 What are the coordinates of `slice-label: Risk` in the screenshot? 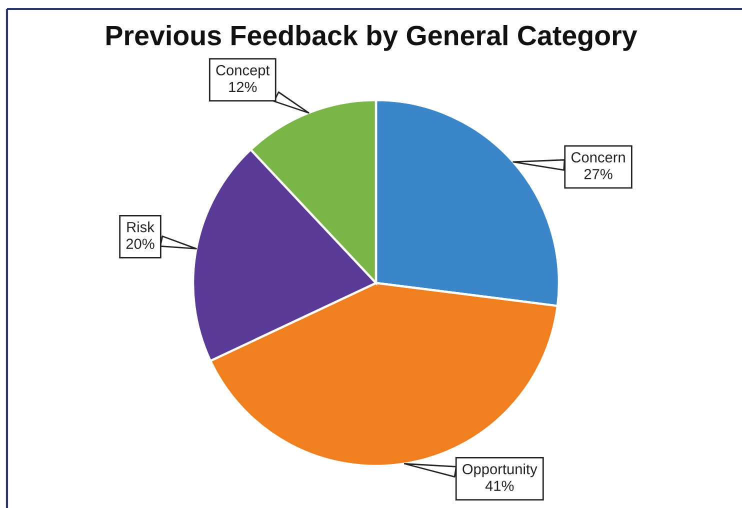 It's located at (140, 227).